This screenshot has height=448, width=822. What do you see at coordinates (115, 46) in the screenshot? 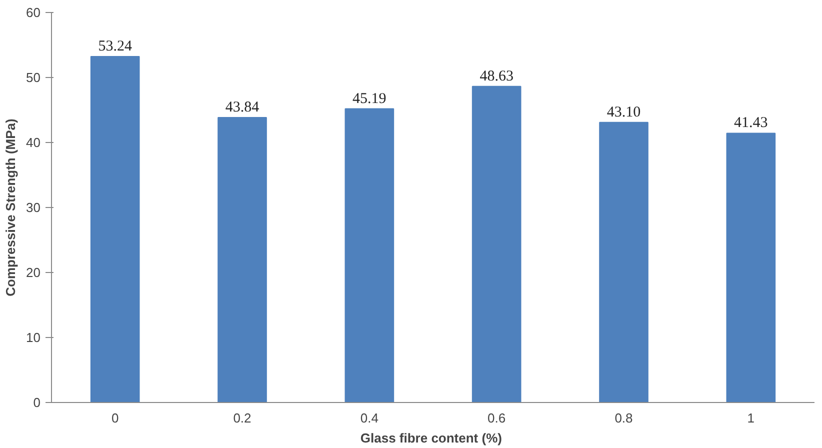
I see `data-label: 53.24` at bounding box center [115, 46].